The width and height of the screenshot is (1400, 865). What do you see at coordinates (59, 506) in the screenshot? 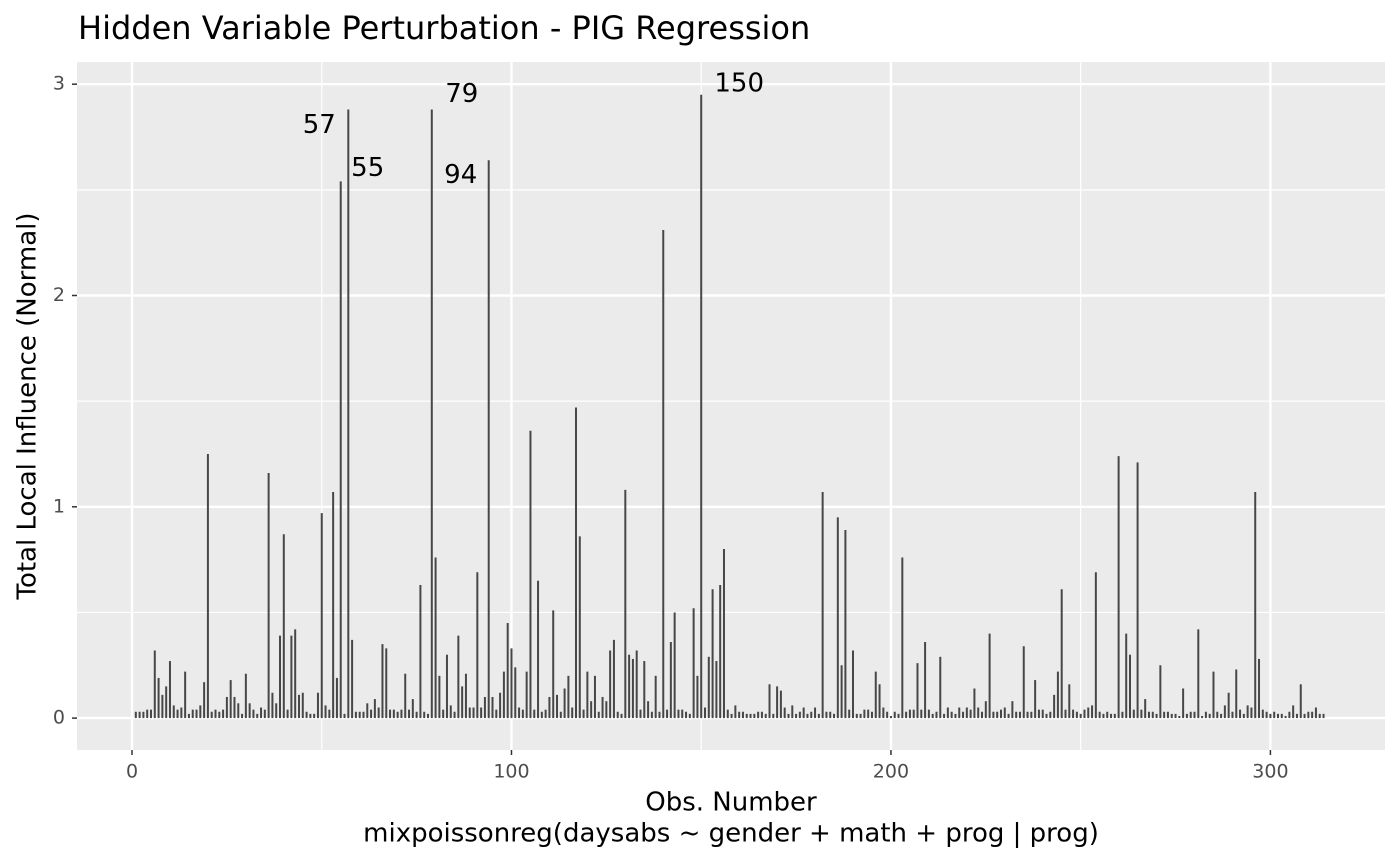
I see `y-tick-label: 1` at bounding box center [59, 506].